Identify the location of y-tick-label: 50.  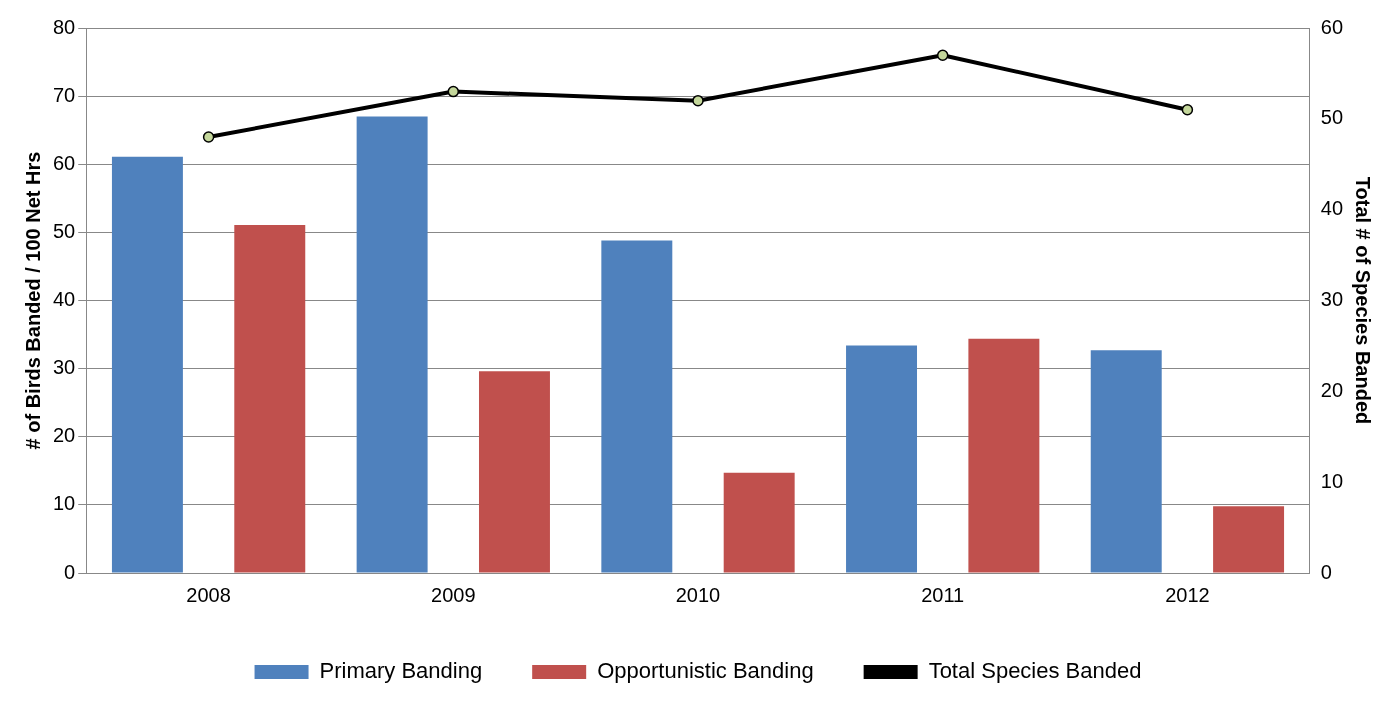
(64, 230).